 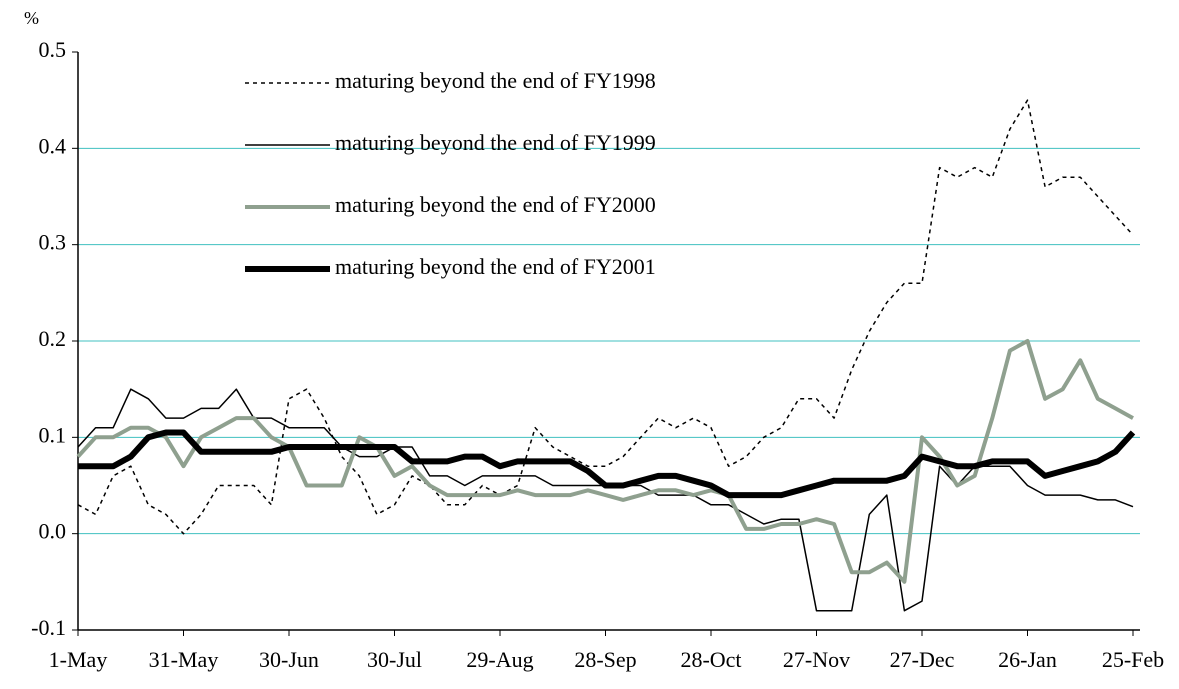 What do you see at coordinates (53, 338) in the screenshot?
I see `y-tick-label: 0.2` at bounding box center [53, 338].